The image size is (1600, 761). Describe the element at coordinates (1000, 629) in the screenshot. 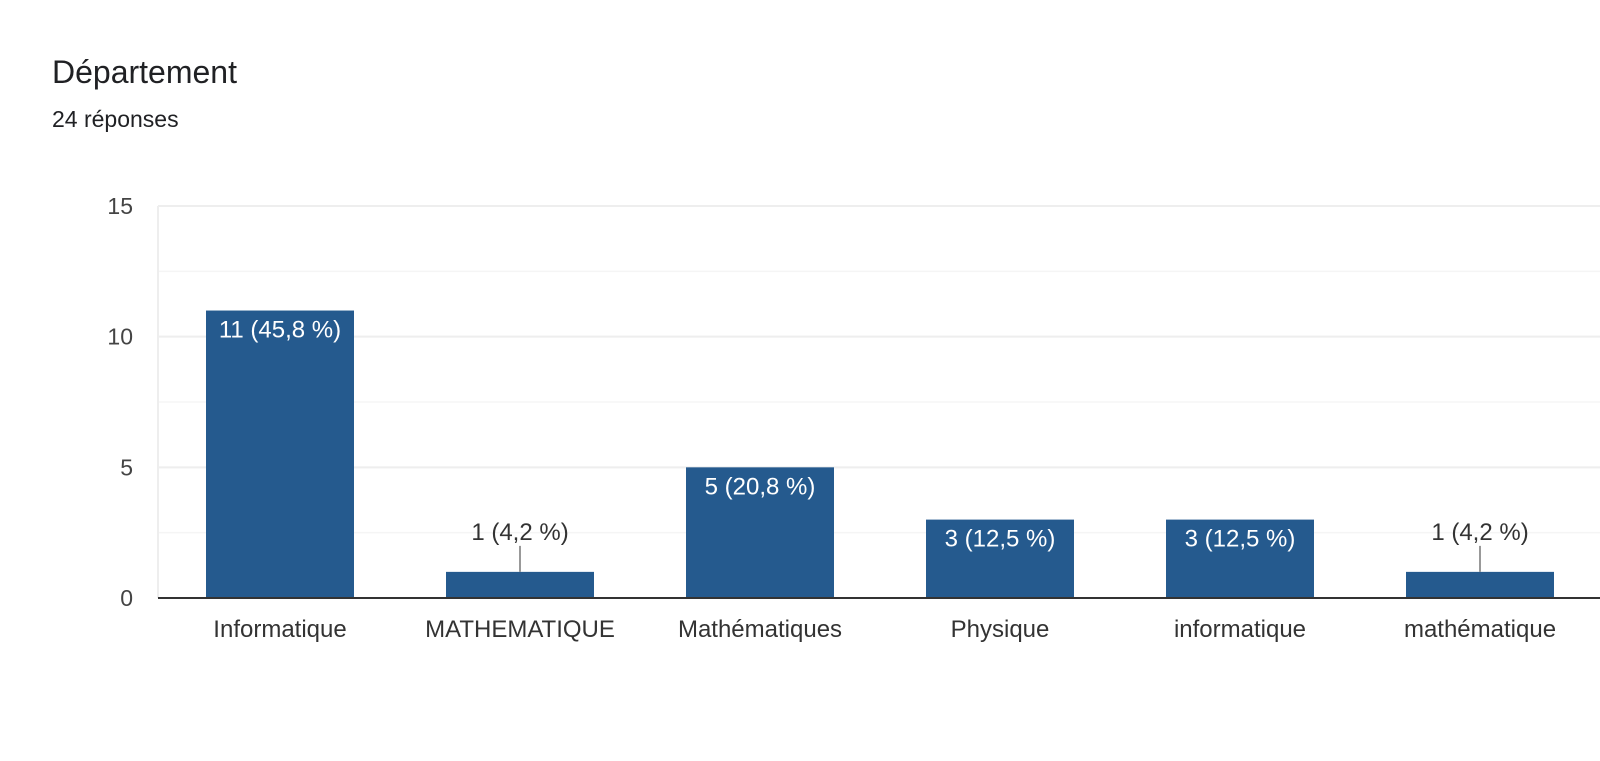

I see `x-tick-label: Physique` at that location.